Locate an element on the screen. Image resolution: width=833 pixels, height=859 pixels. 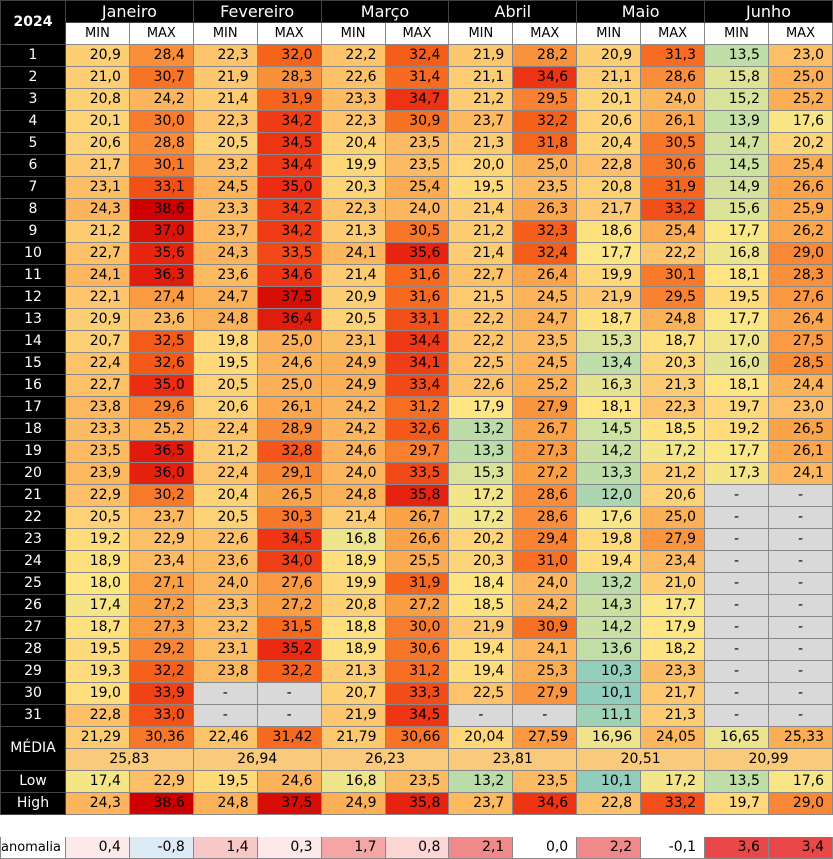
value-cell: 22,2 is located at coordinates (481, 341).